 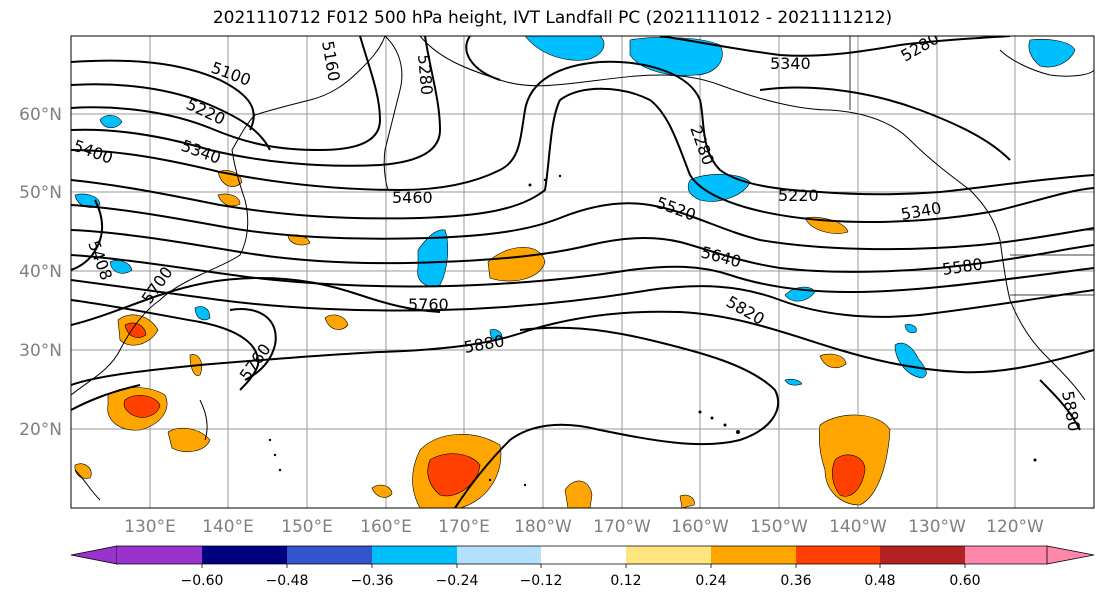 What do you see at coordinates (879, 581) in the screenshot?
I see `colorbar-tick-label: 0.48` at bounding box center [879, 581].